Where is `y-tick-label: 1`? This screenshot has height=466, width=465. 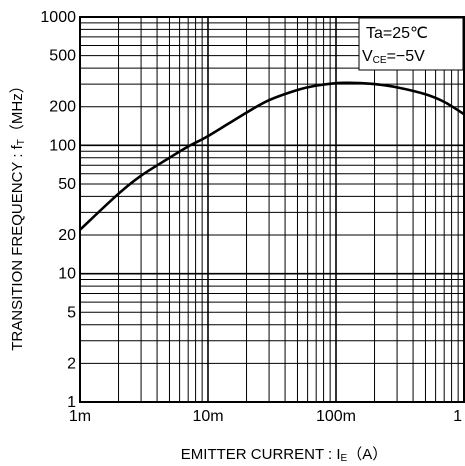
y-tick-label: 1 is located at coordinates (71, 402).